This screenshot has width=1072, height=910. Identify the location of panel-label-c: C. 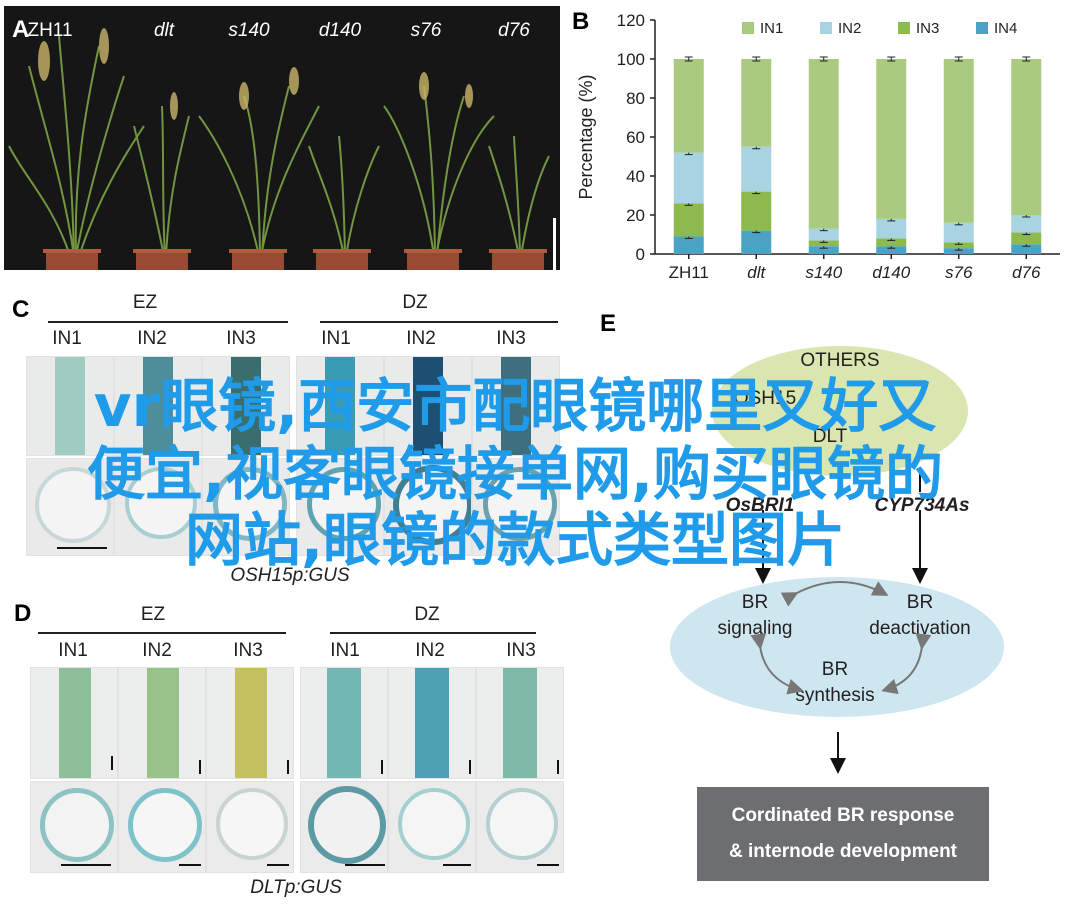
(21, 309).